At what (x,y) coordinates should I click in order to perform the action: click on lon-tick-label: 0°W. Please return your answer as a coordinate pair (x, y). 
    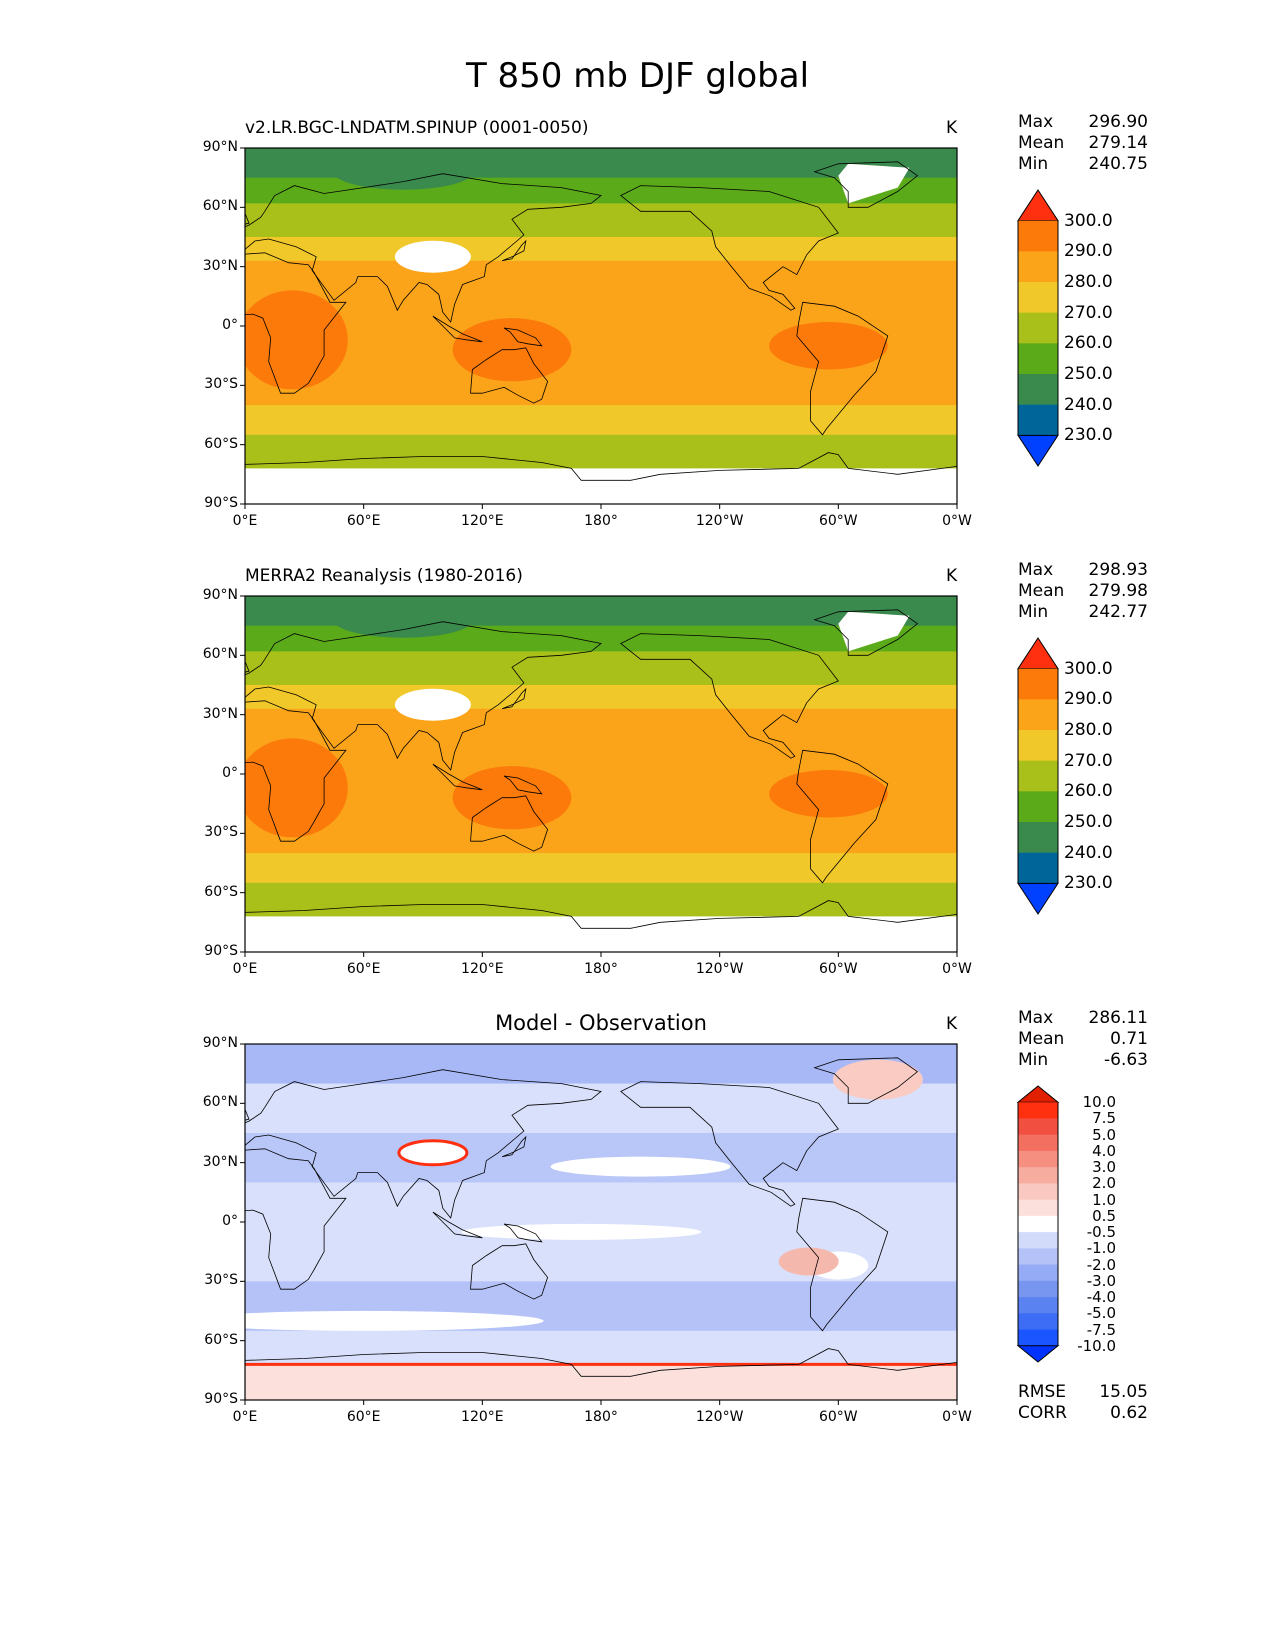
    Looking at the image, I should click on (957, 521).